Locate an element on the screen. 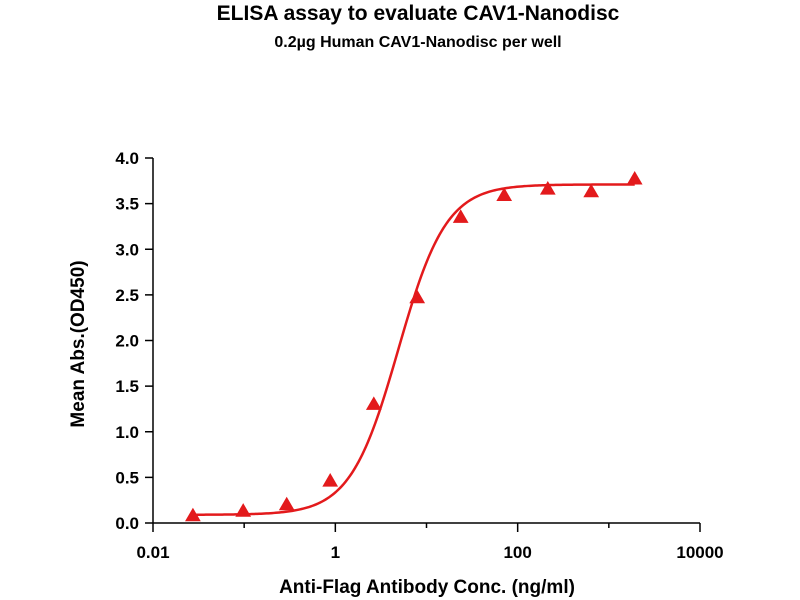 The image size is (800, 600). y-axis-label: Mean Abs.(OD450) is located at coordinates (78, 343).